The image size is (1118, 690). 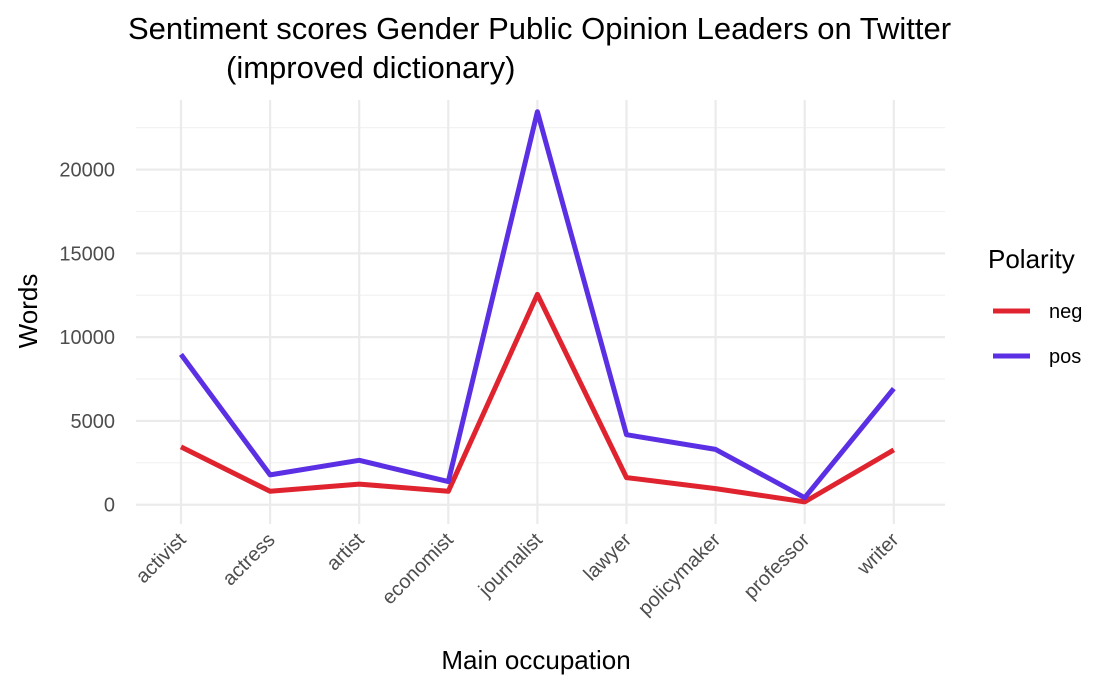 I want to click on legend-items: neg pos, so click(x=1037, y=334).